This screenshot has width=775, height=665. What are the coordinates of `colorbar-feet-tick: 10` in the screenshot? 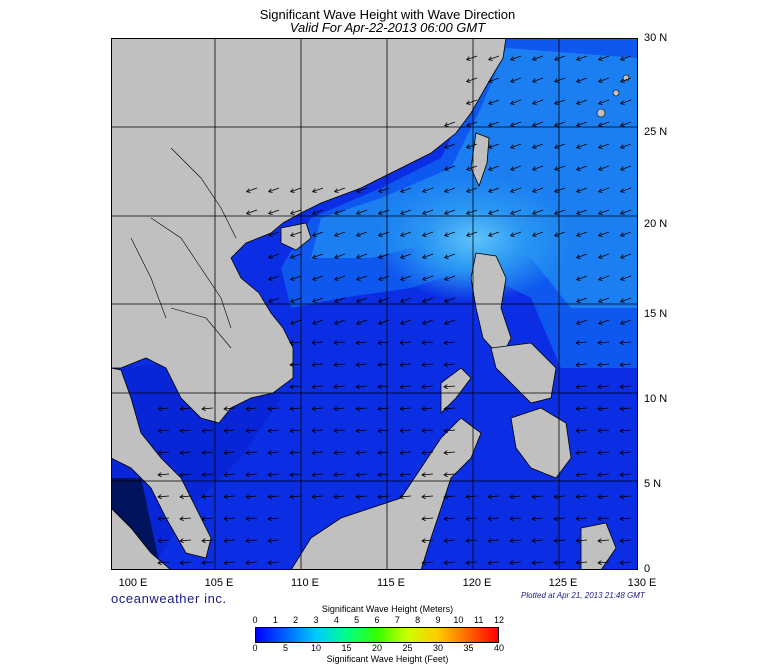 It's located at (315, 648).